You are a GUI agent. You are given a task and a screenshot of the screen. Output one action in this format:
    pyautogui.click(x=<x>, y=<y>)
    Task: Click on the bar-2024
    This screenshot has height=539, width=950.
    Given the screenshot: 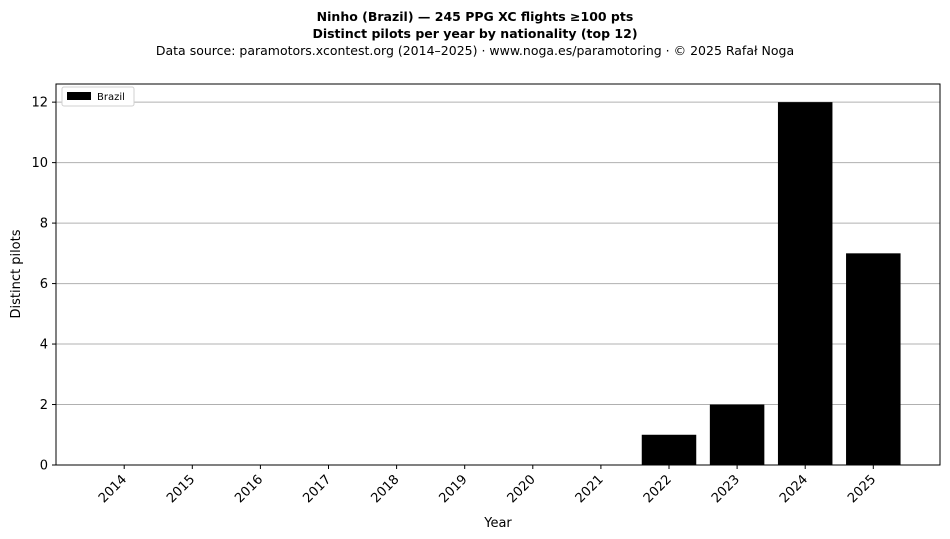 What is the action you would take?
    pyautogui.click(x=805, y=284)
    